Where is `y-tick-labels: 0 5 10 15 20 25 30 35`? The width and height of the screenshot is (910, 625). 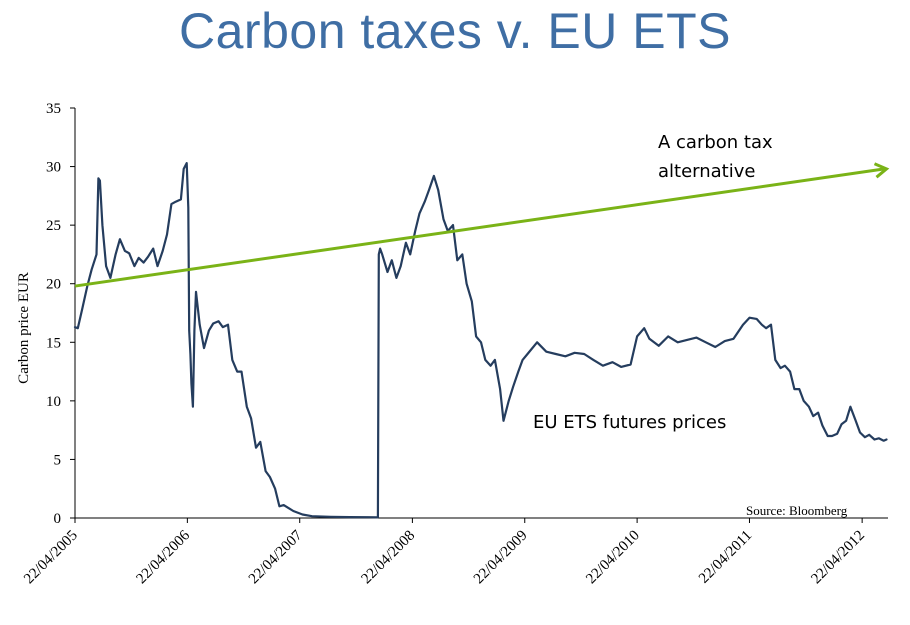
y-tick-labels: 0 5 10 15 20 25 30 35 is located at coordinates (60, 314).